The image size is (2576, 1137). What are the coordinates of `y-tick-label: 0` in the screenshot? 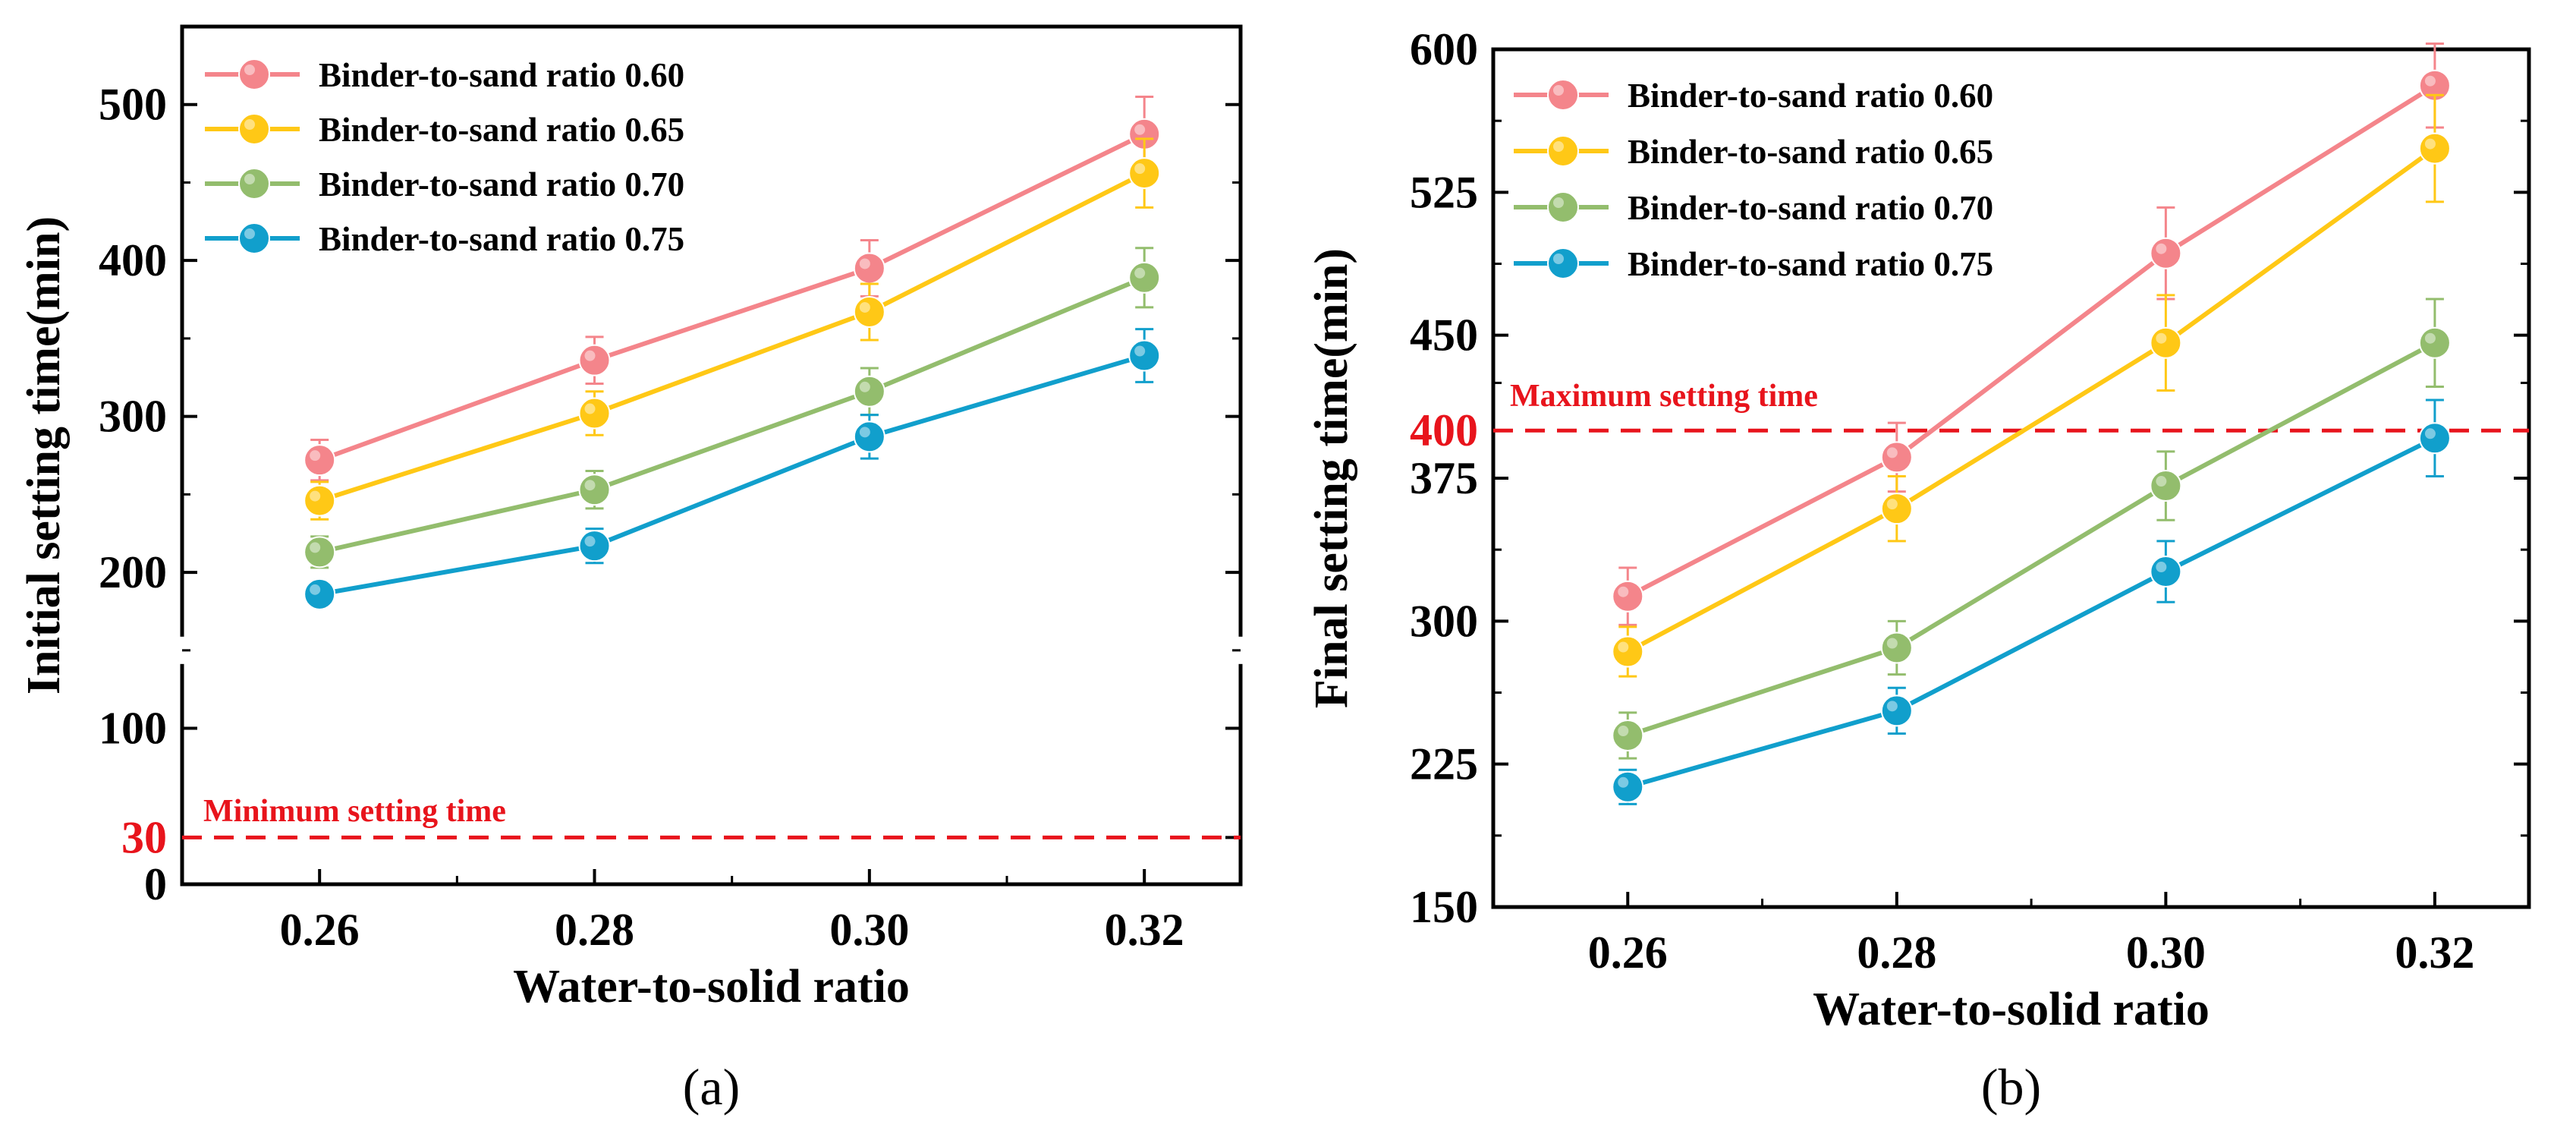 It's located at (155, 884).